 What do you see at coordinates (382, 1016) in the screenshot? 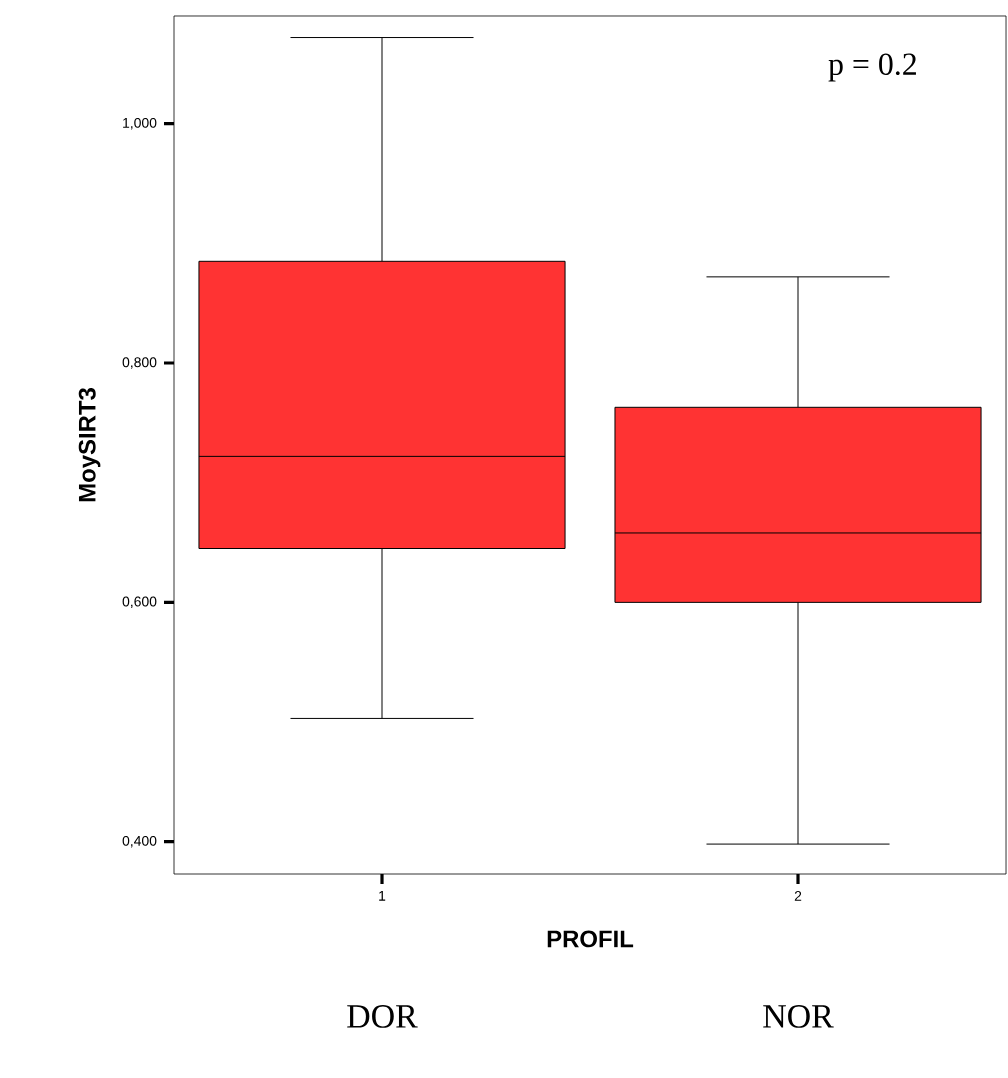
I see `text: DOR` at bounding box center [382, 1016].